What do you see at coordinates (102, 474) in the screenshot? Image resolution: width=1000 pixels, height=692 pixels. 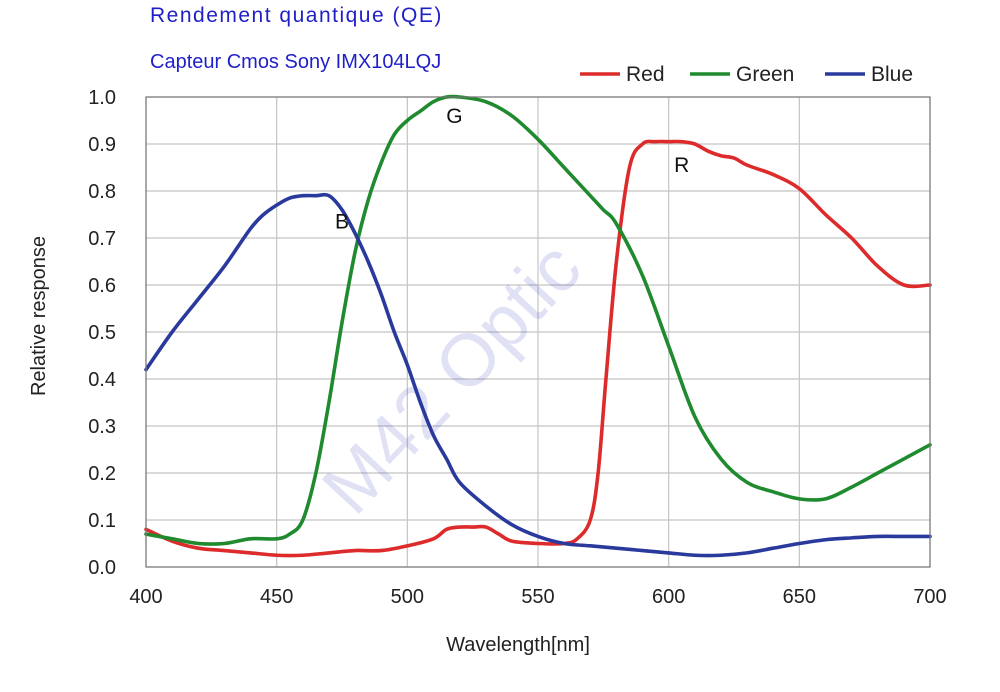 I see `y-tick-label: 0.2` at bounding box center [102, 474].